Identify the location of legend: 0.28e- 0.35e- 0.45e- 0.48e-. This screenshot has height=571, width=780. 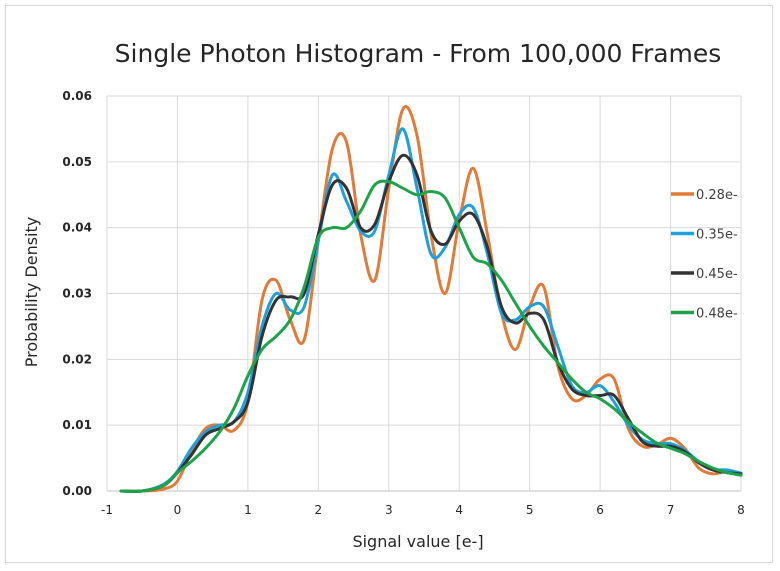
(704, 255).